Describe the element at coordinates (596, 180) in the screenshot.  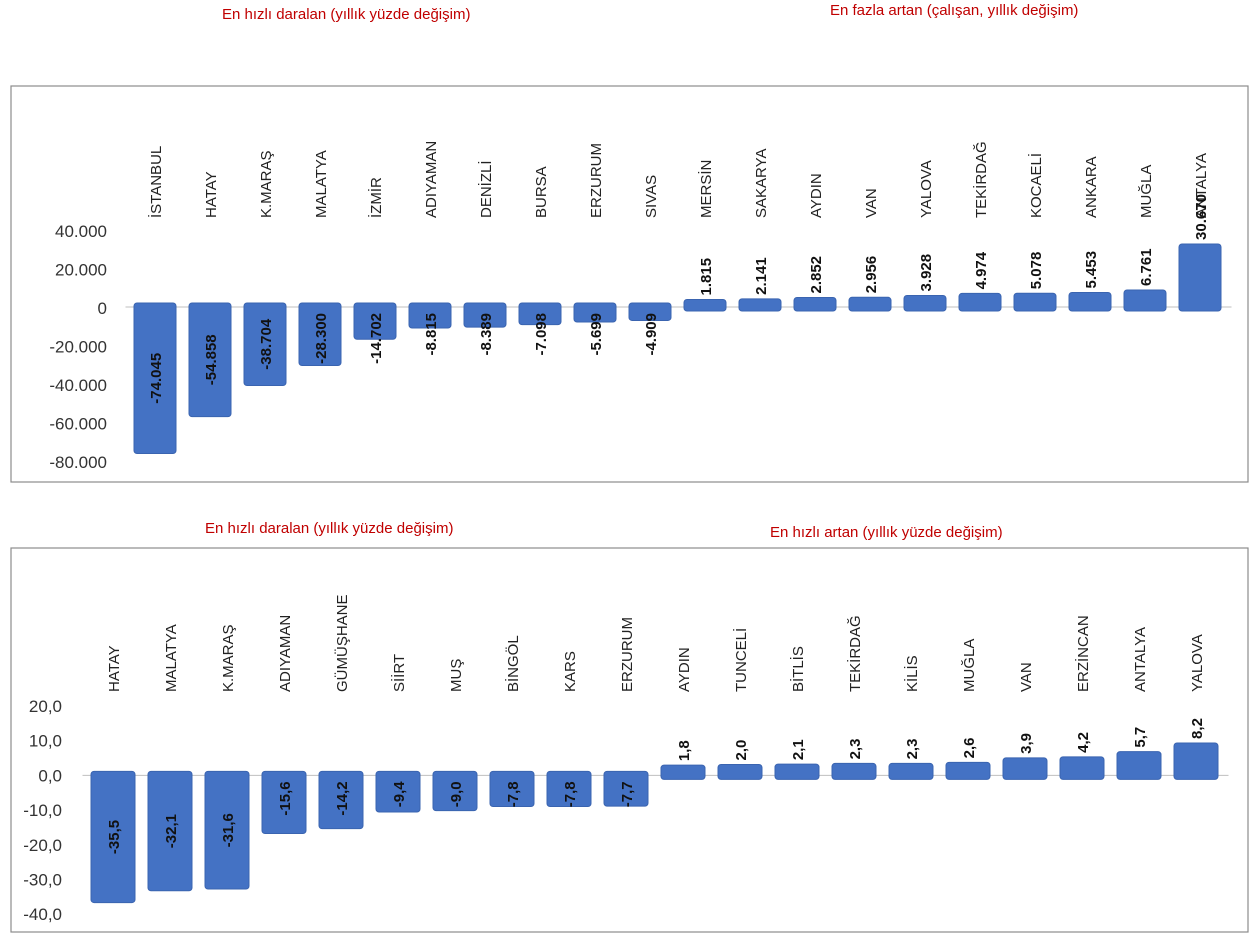
I see `chart1-category-label: ERZURUM` at that location.